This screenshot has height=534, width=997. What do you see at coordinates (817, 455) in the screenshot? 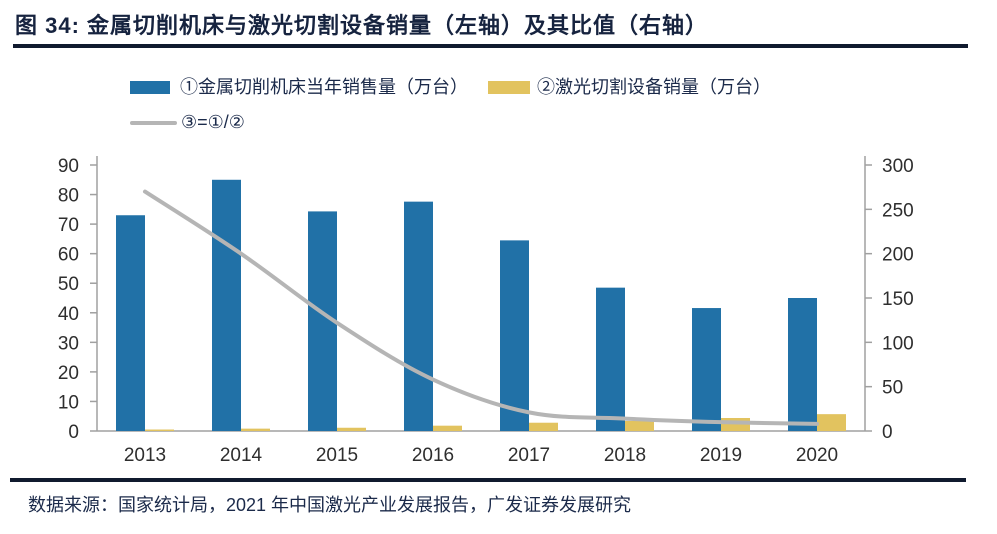
I see `year-label: 2020` at bounding box center [817, 455].